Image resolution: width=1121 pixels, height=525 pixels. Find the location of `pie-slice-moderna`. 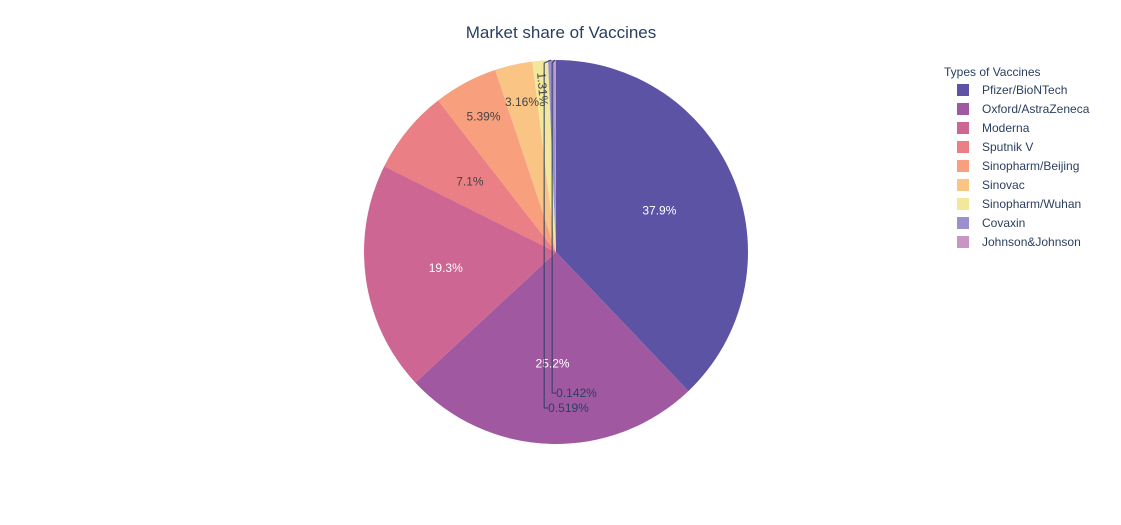

pie-slice-moderna is located at coordinates (460, 274).